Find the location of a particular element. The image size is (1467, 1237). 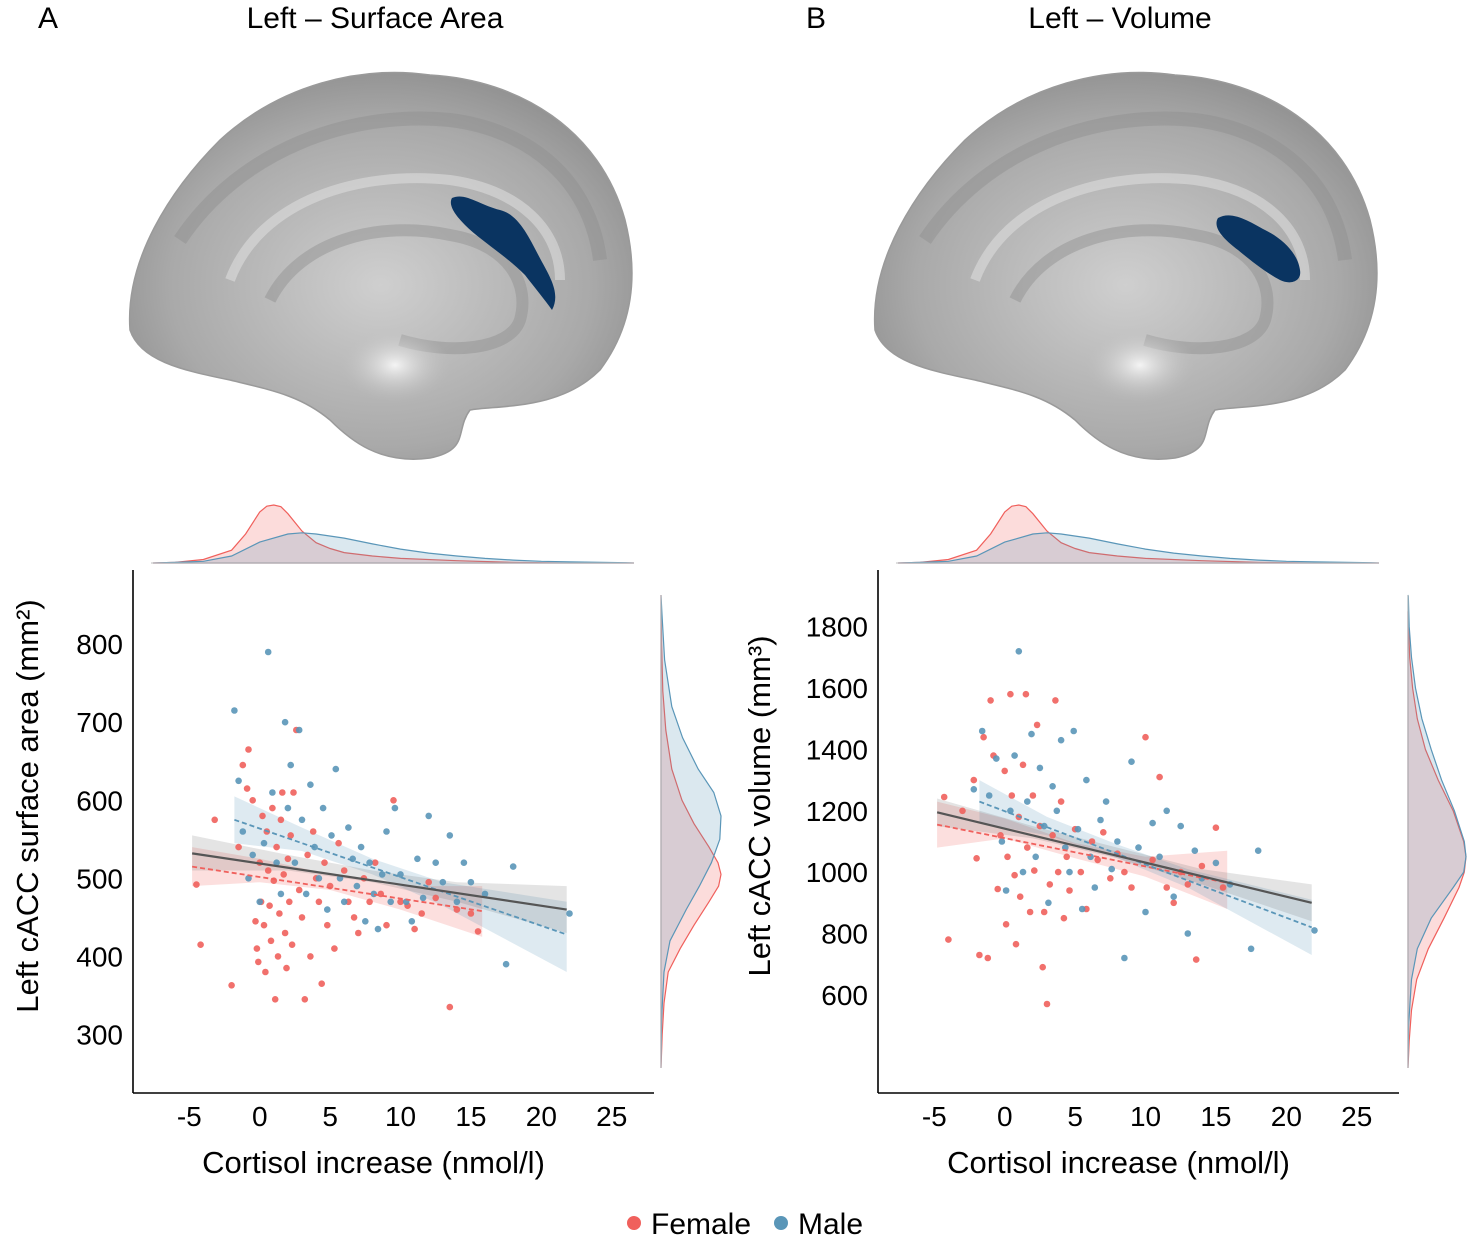

x-tick-label: 0 is located at coordinates (1005, 1116).